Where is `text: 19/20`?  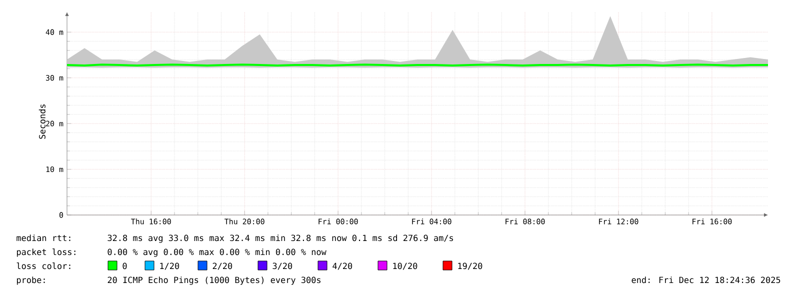 text: 19/20 is located at coordinates (470, 266).